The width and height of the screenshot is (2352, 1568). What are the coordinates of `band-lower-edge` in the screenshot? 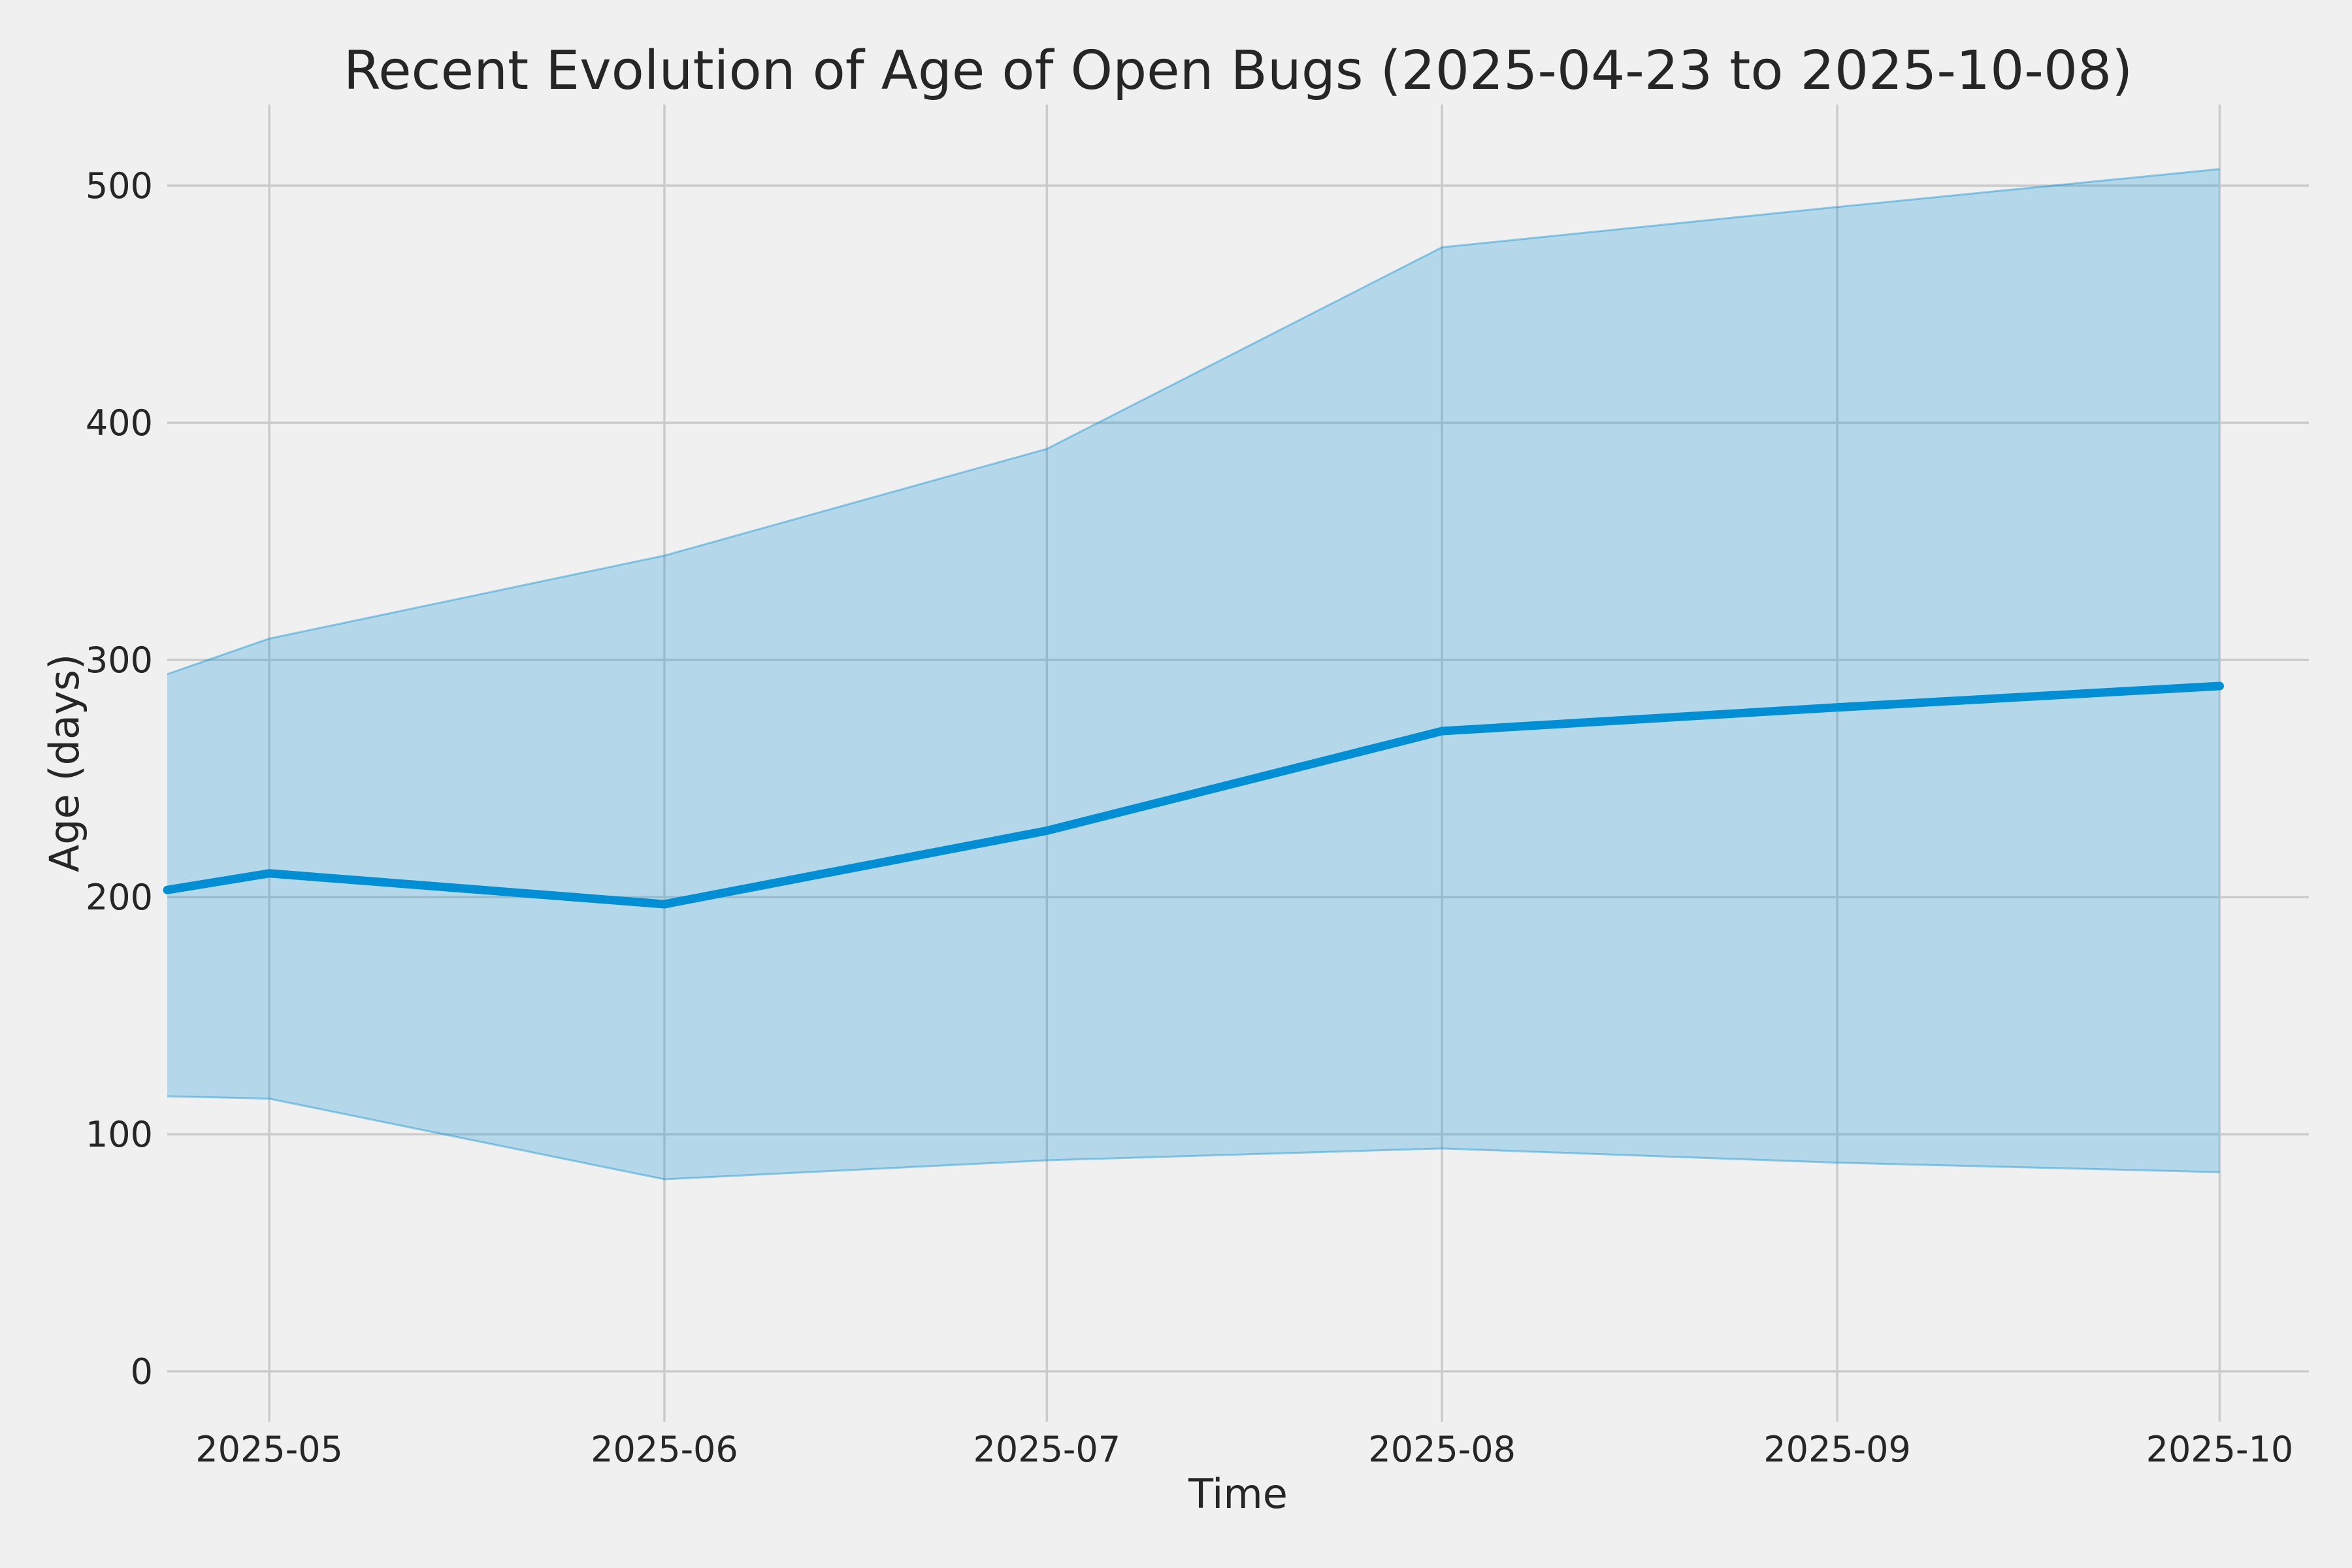 It's located at (1193, 1138).